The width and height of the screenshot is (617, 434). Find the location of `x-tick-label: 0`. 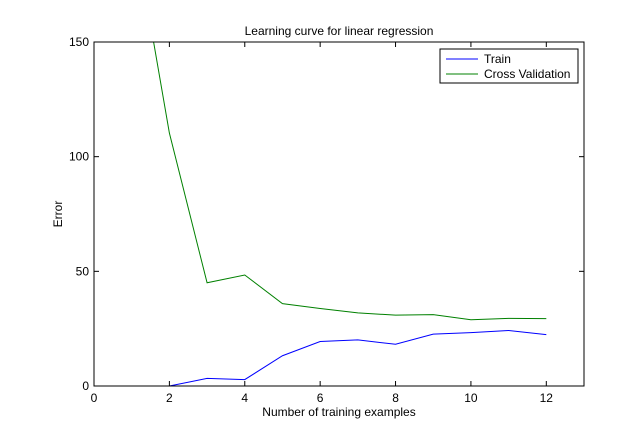

x-tick-label: 0 is located at coordinates (94, 398).